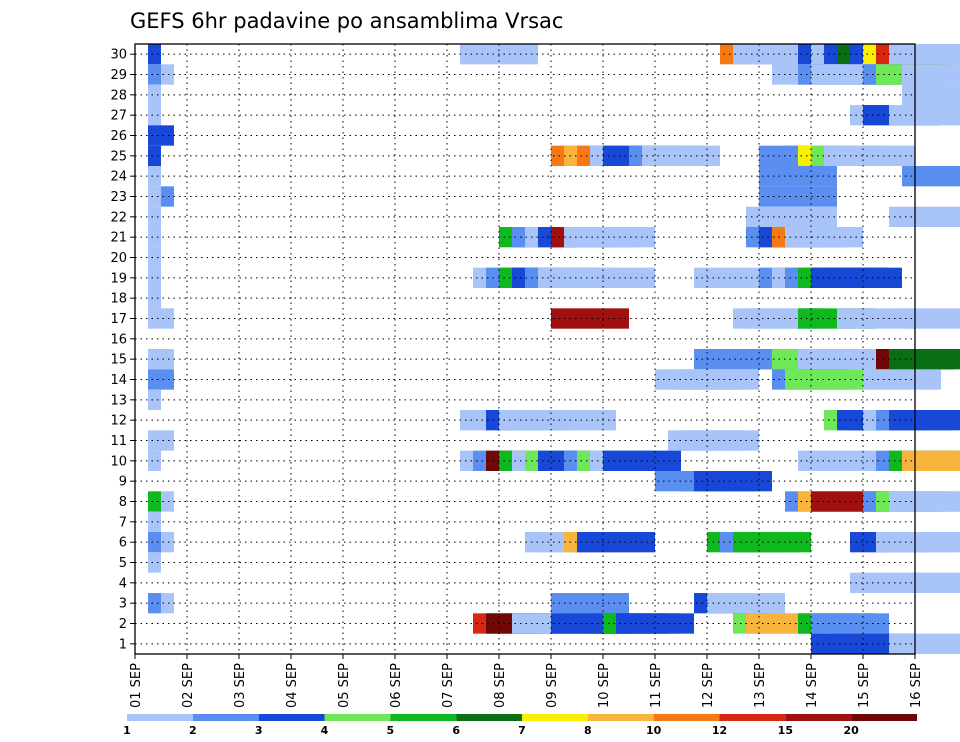 The image size is (960, 742). What do you see at coordinates (656, 685) in the screenshot?
I see `x-tick-label: 11 SEP` at bounding box center [656, 685].